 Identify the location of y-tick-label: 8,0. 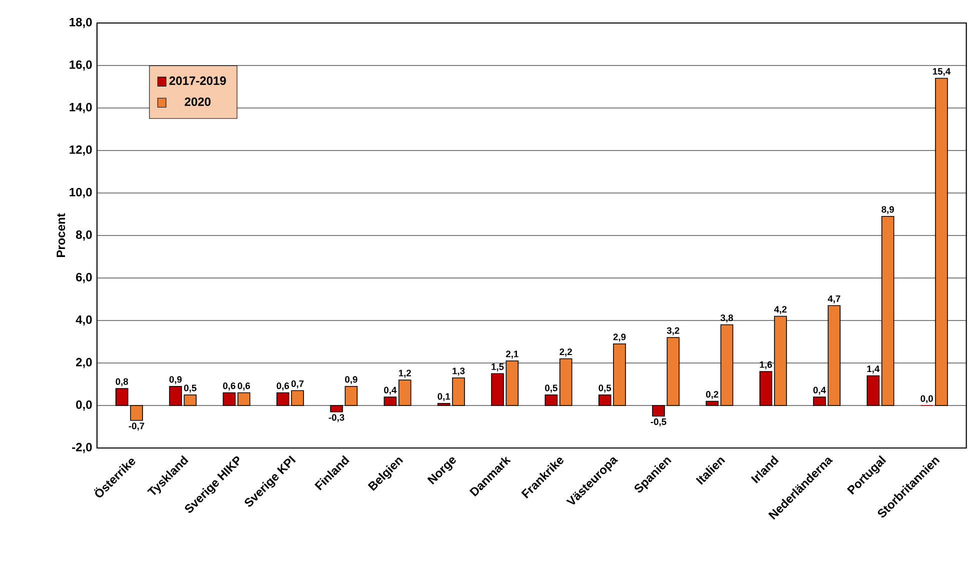
(84, 235).